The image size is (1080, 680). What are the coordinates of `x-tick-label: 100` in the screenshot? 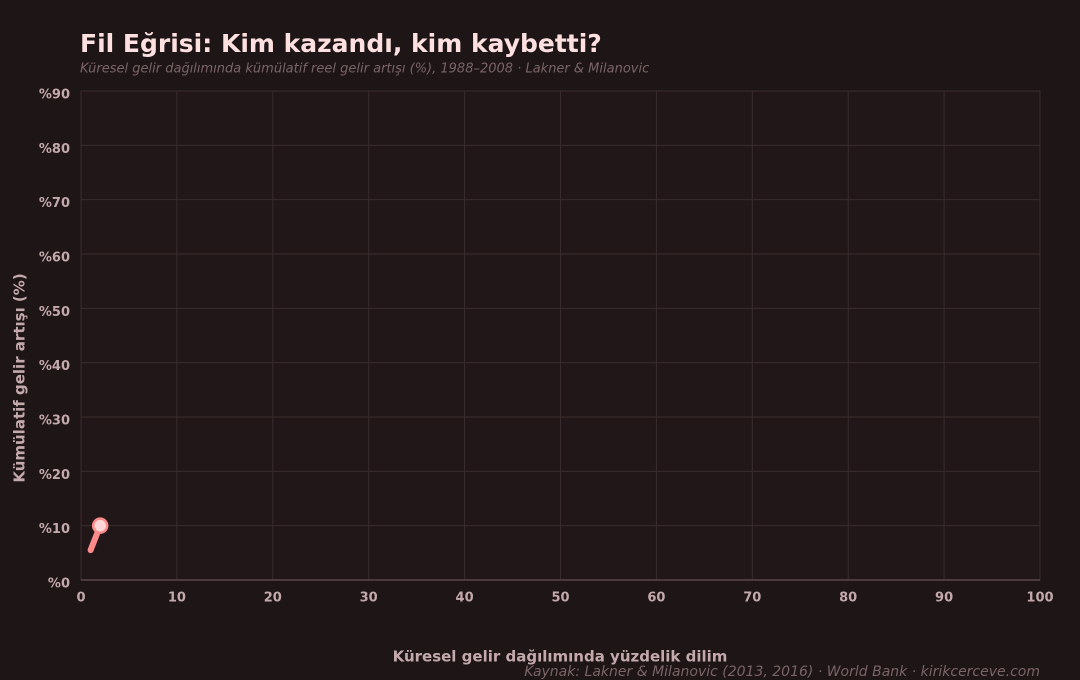 It's located at (1039, 598).